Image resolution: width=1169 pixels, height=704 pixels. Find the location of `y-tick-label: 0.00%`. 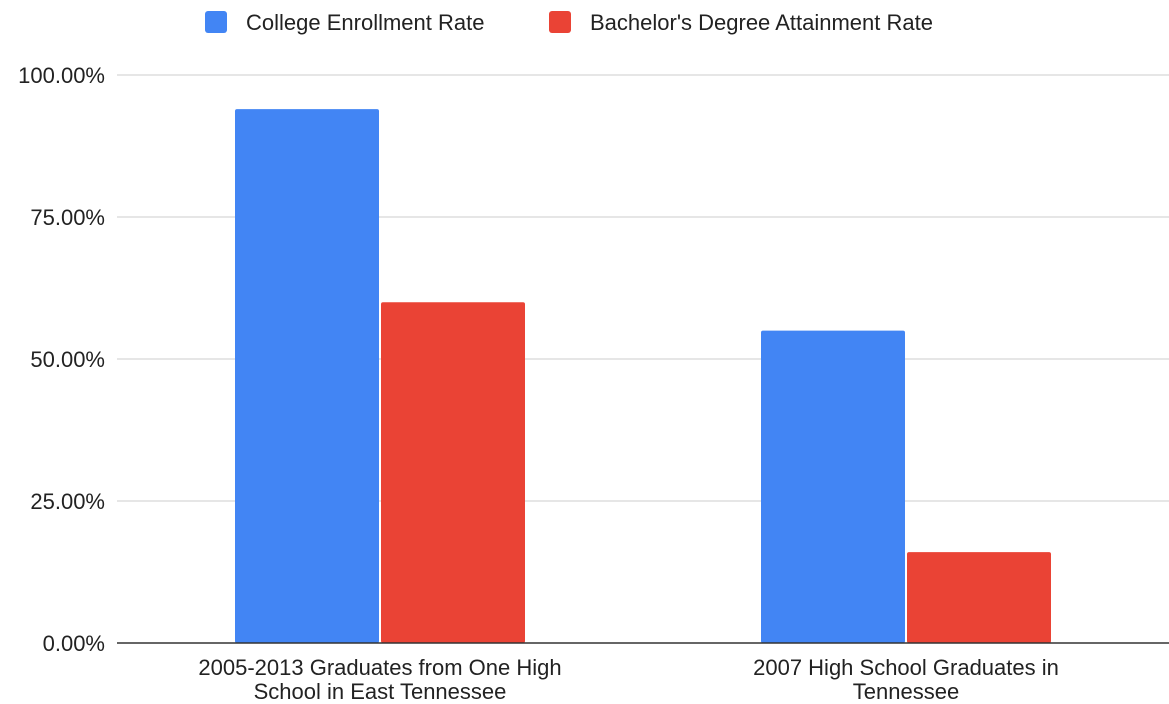

y-tick-label: 0.00% is located at coordinates (74, 643).